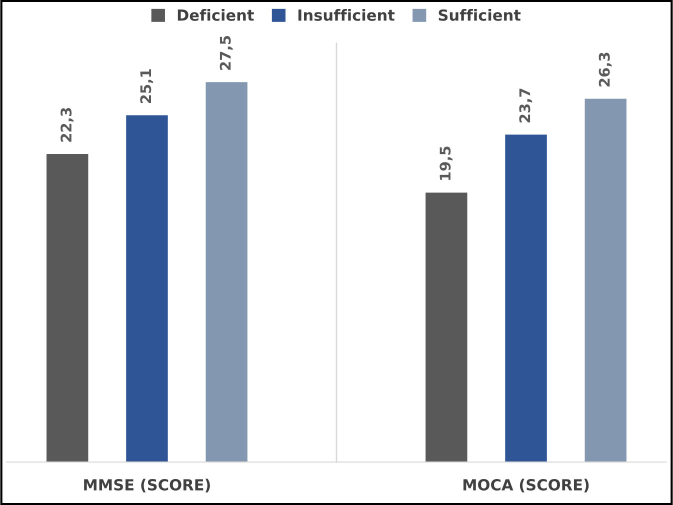  What do you see at coordinates (346, 15) in the screenshot?
I see `legend-label: Insufficient` at bounding box center [346, 15].